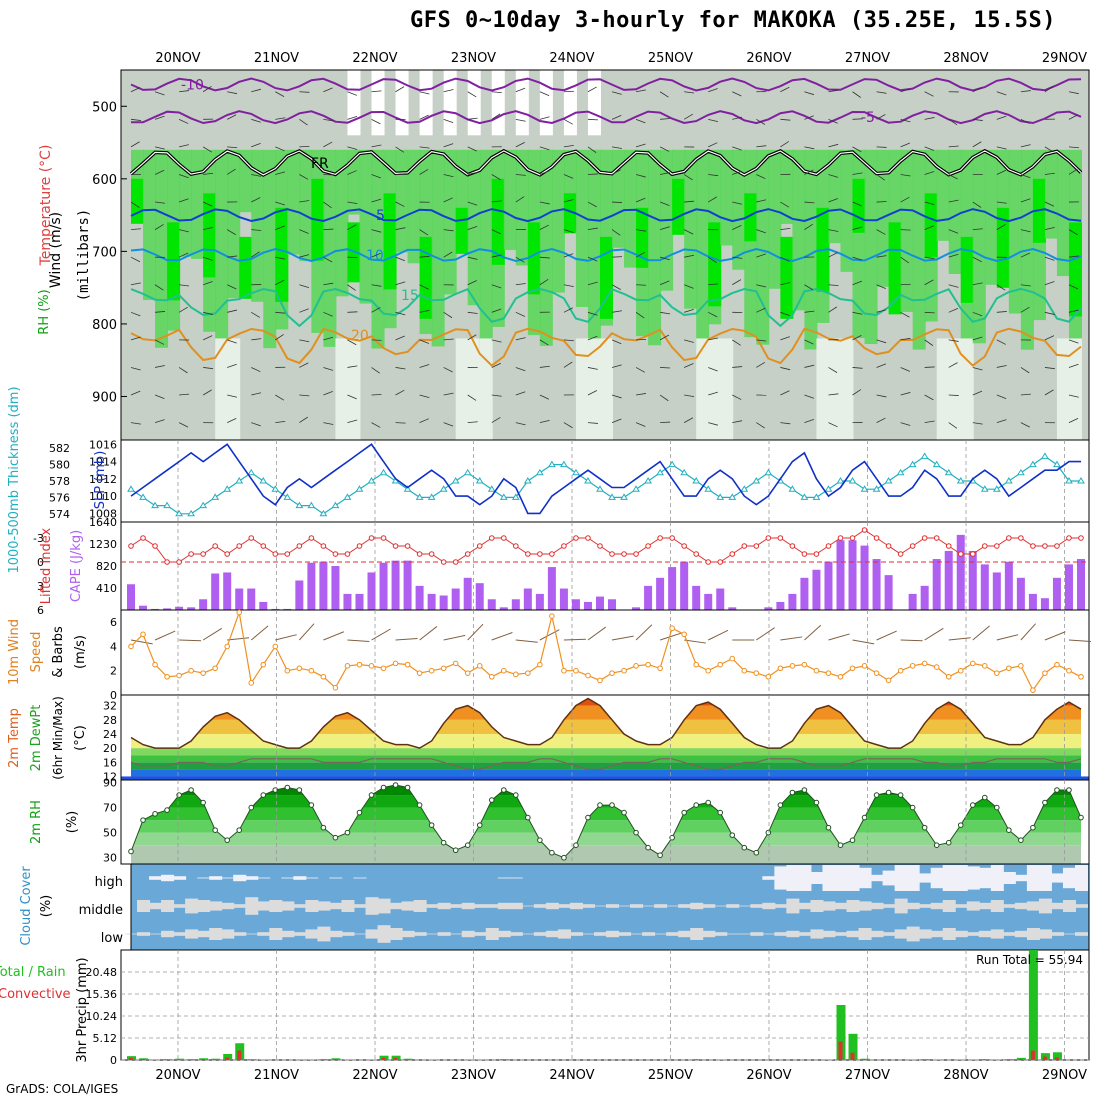  What do you see at coordinates (44, 311) in the screenshot?
I see `xs-rh-label: RH (%)` at bounding box center [44, 311].